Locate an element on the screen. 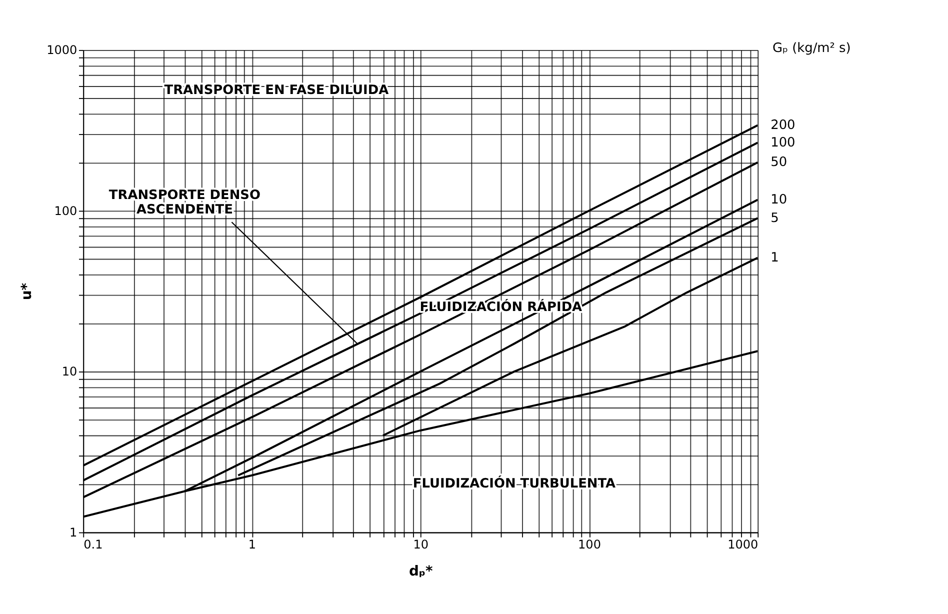 The height and width of the screenshot is (614, 948). y-tick-label: 100 is located at coordinates (66, 211).